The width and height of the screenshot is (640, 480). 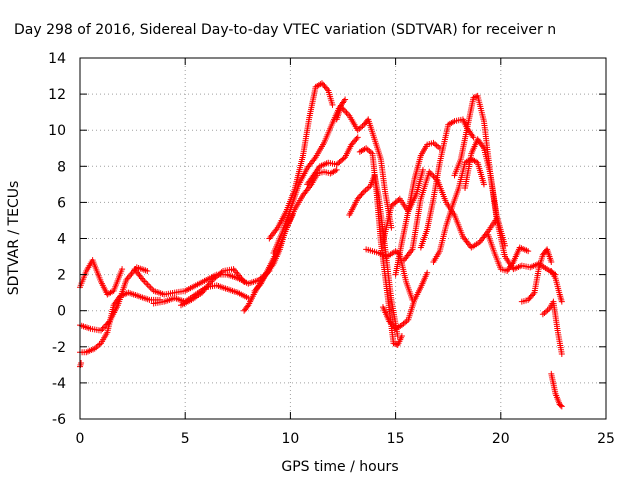 I want to click on y-tick-label: 14, so click(x=57, y=59).